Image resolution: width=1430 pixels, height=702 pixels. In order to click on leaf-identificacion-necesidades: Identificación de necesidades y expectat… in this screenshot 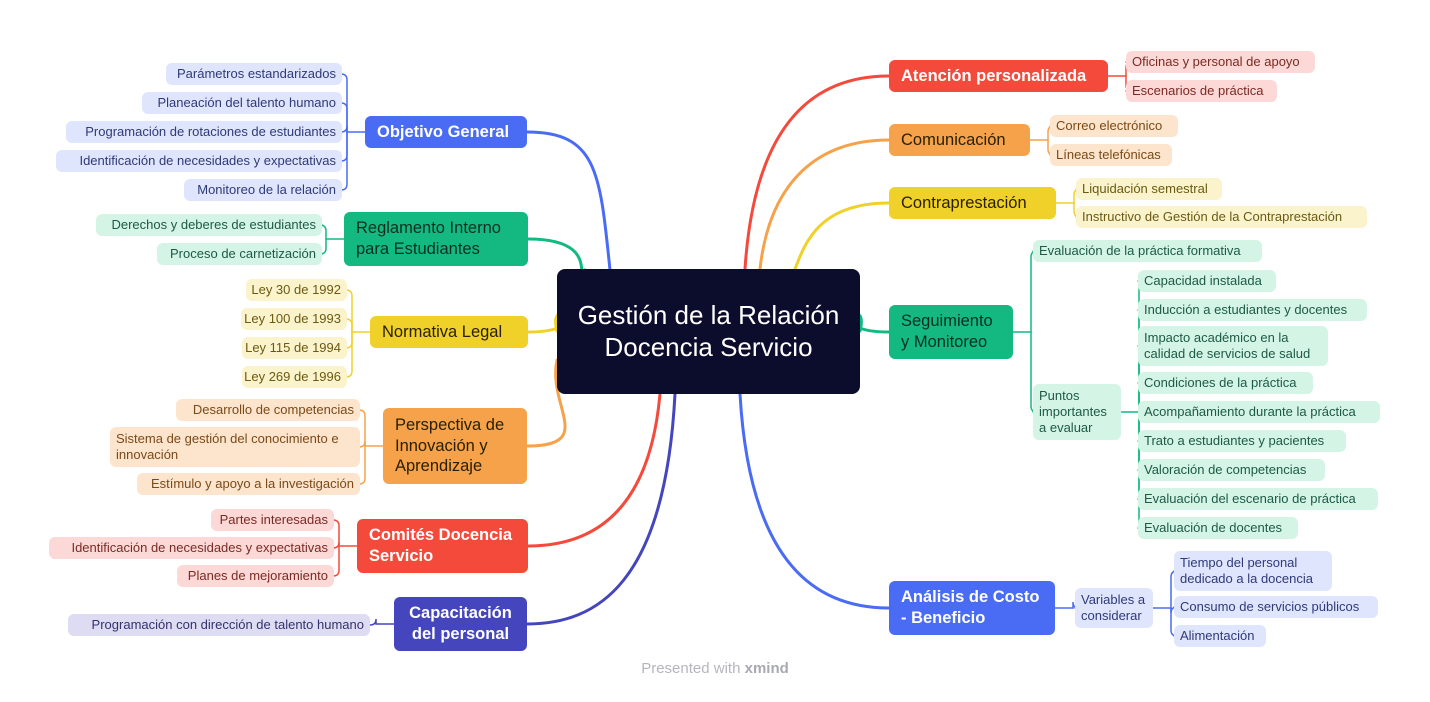, I will do `click(199, 161)`.